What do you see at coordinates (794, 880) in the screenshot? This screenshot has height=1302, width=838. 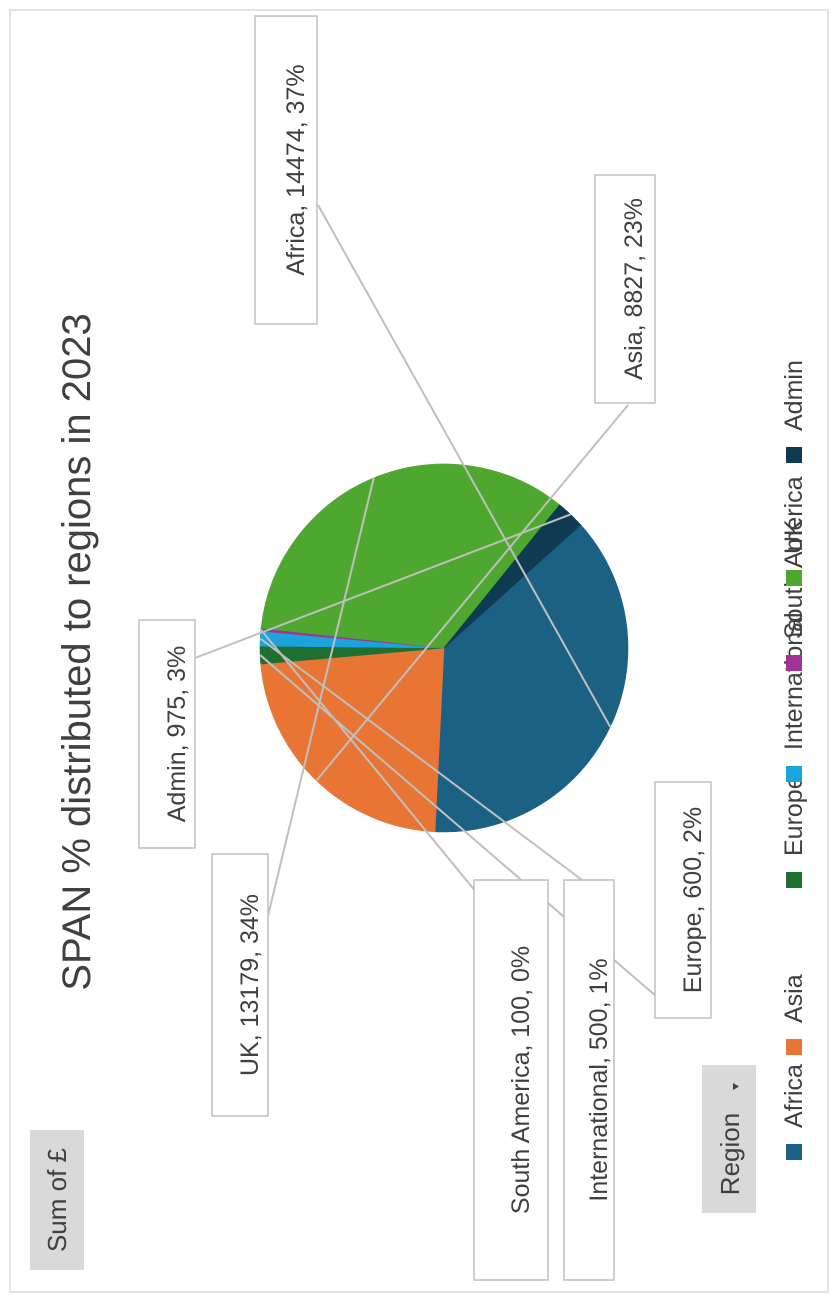 I see `legend-swatch-europe` at bounding box center [794, 880].